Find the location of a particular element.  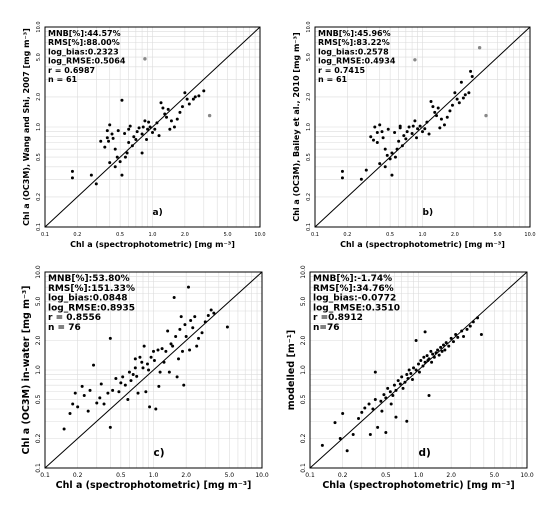

stats-line: MNB[%]:44.57% is located at coordinates (84, 33).